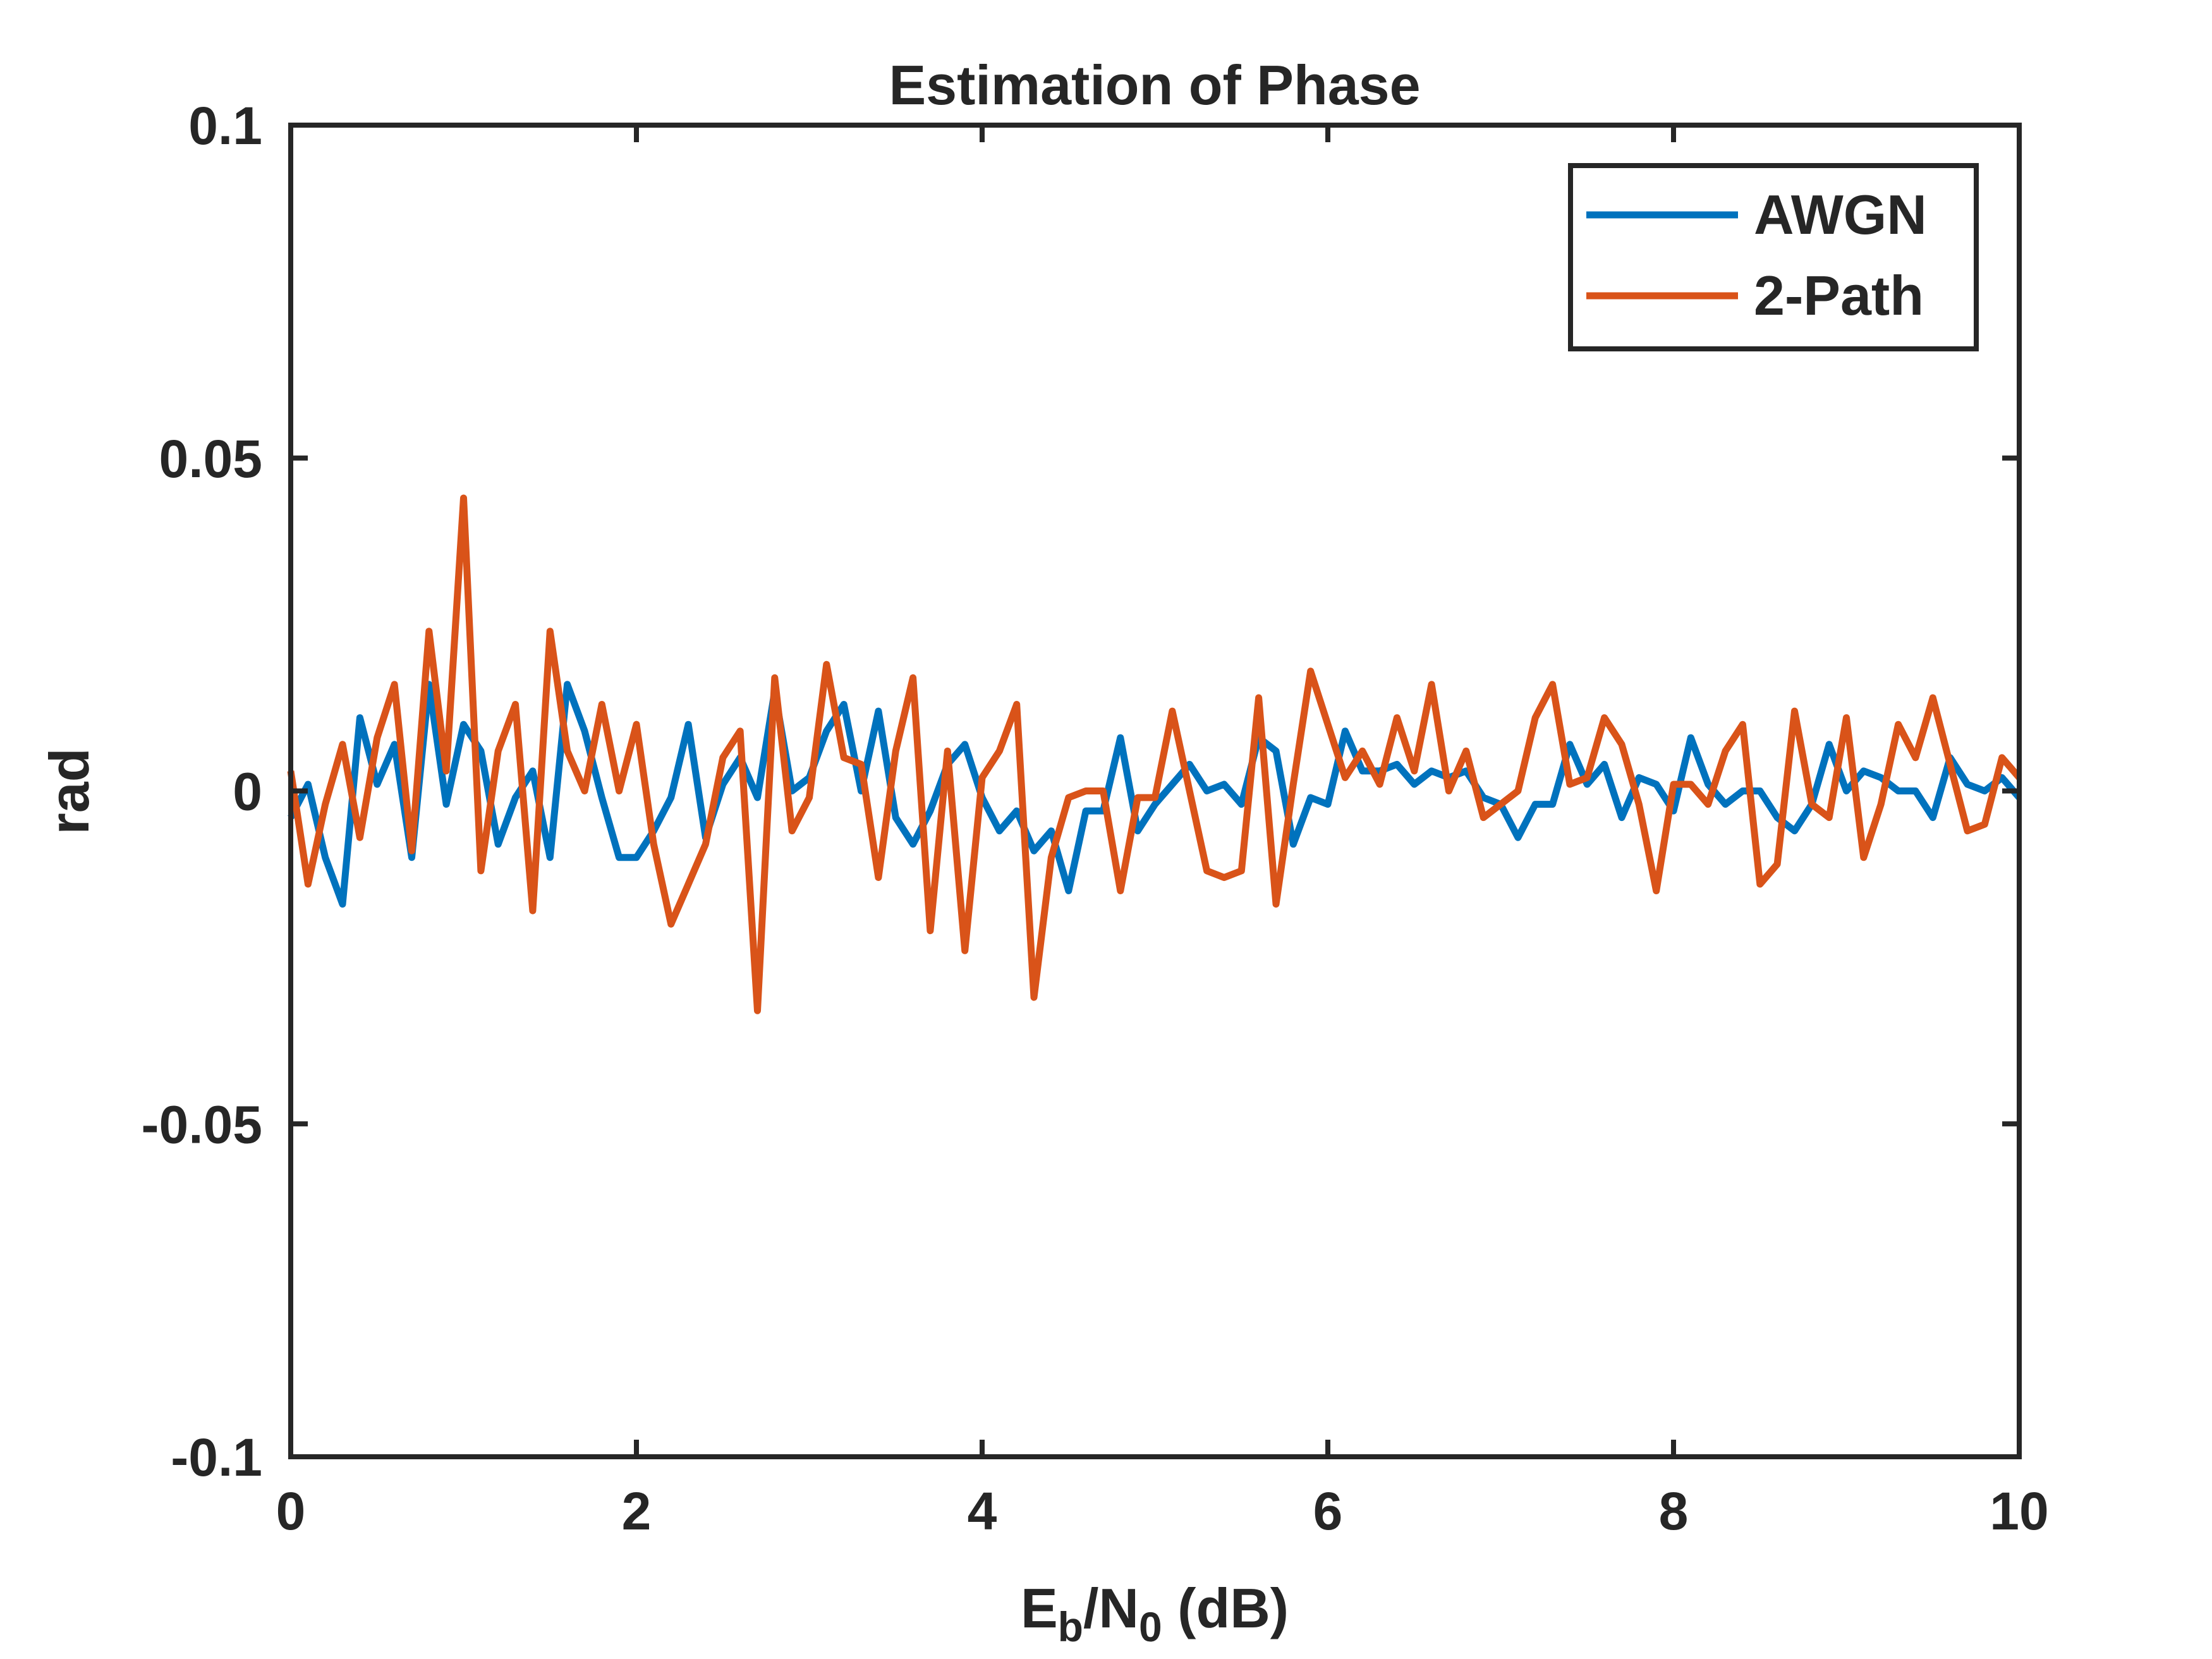  I want to click on x-label-sub-0: 0, so click(1150, 1626).